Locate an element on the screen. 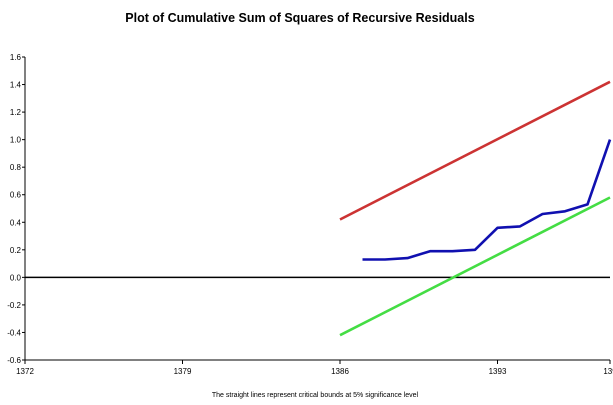 This screenshot has width=613, height=405. x-tick-label: 1386 is located at coordinates (340, 371).